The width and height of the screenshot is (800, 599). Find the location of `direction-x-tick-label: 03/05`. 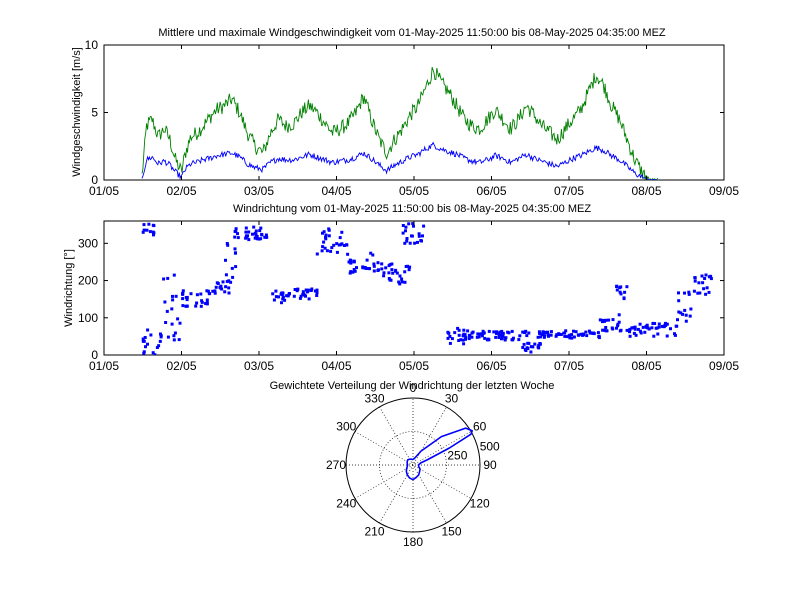

direction-x-tick-label: 03/05 is located at coordinates (259, 366).